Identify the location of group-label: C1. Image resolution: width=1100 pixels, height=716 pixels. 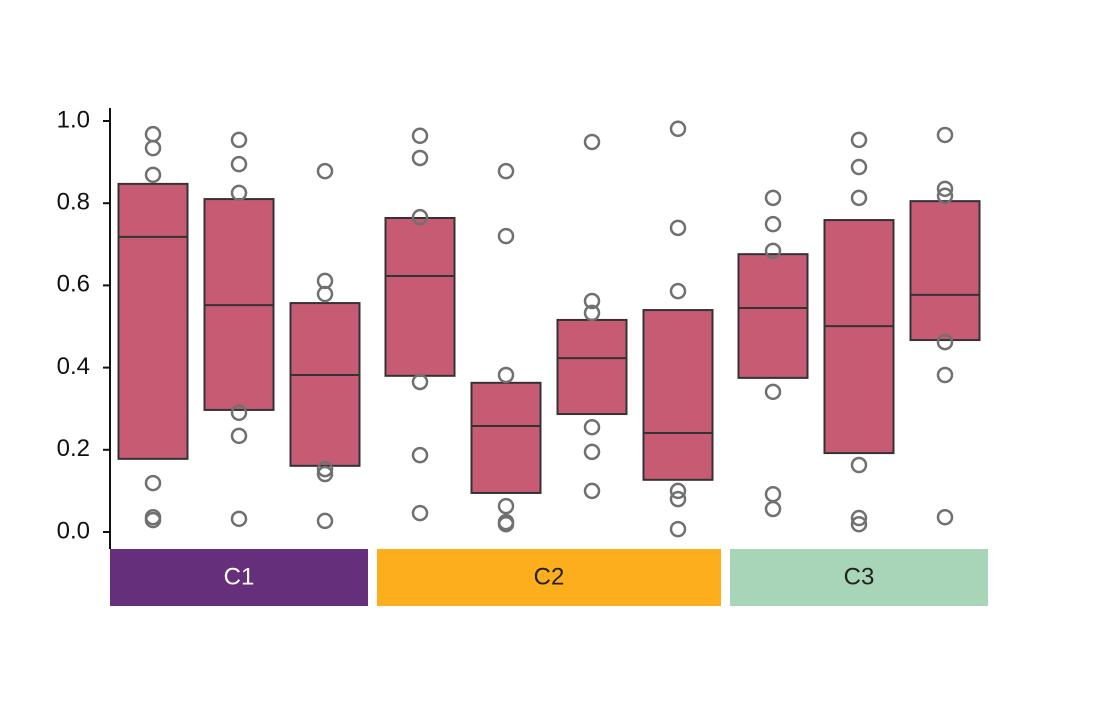
(239, 576).